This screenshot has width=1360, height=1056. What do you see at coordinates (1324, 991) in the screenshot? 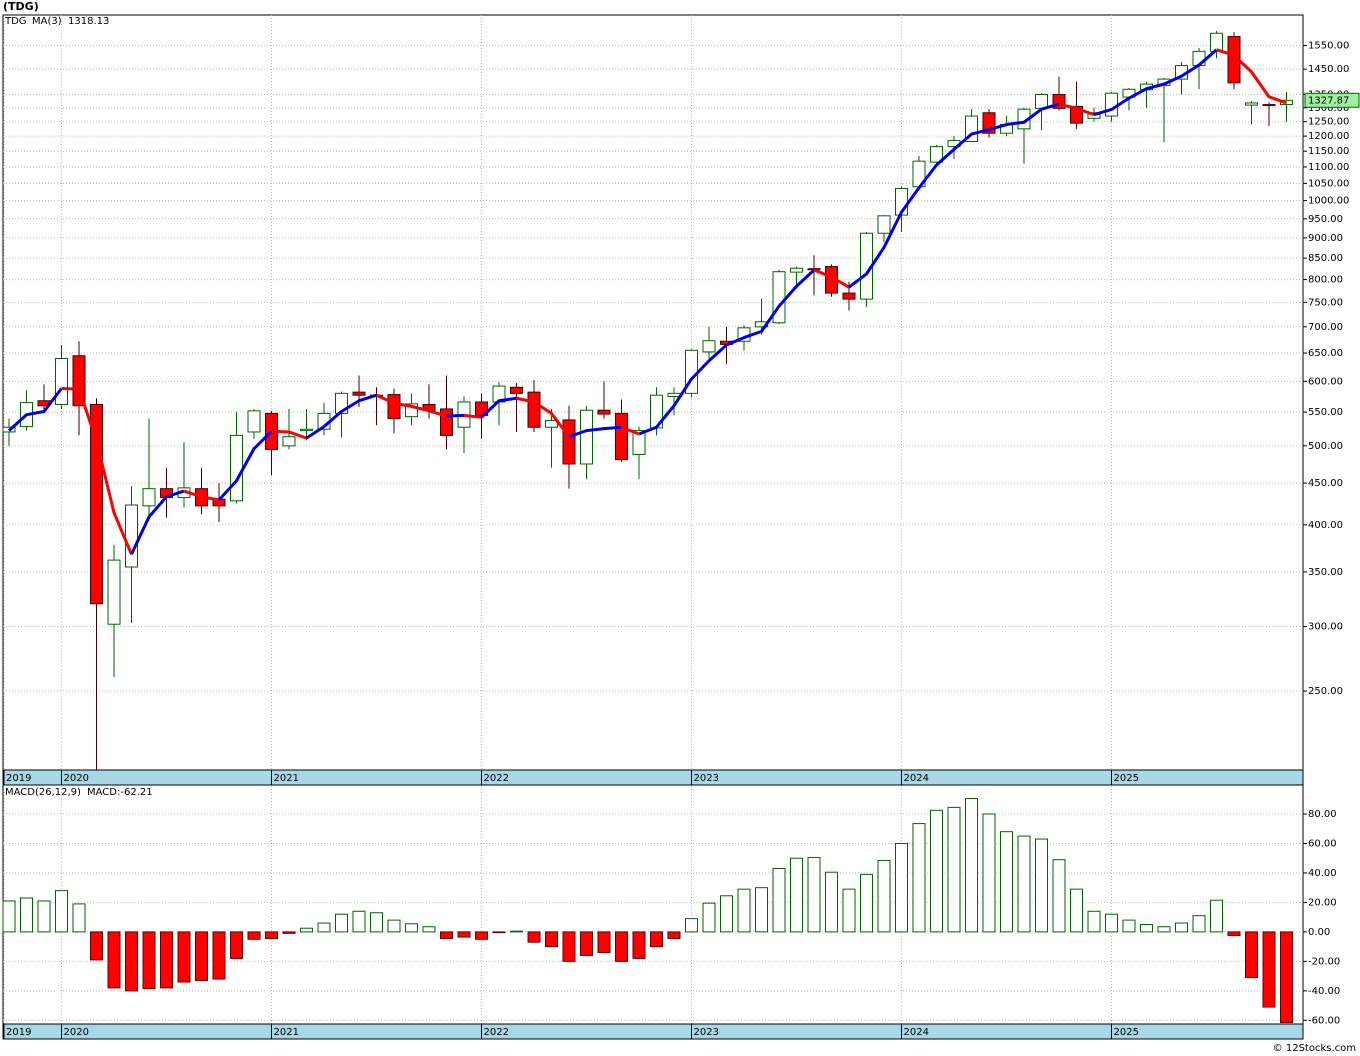
I see `y-tick-label: -40.00` at bounding box center [1324, 991].